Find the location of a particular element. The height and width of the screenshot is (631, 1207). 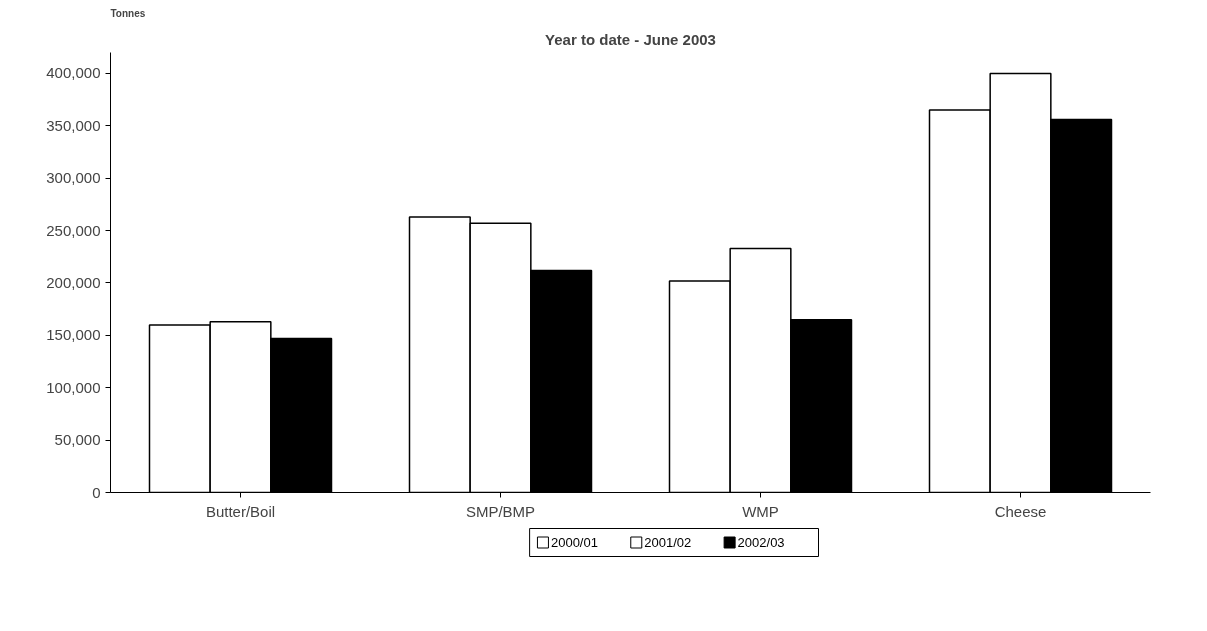

y-tick-label: 100,000 is located at coordinates (73, 387).